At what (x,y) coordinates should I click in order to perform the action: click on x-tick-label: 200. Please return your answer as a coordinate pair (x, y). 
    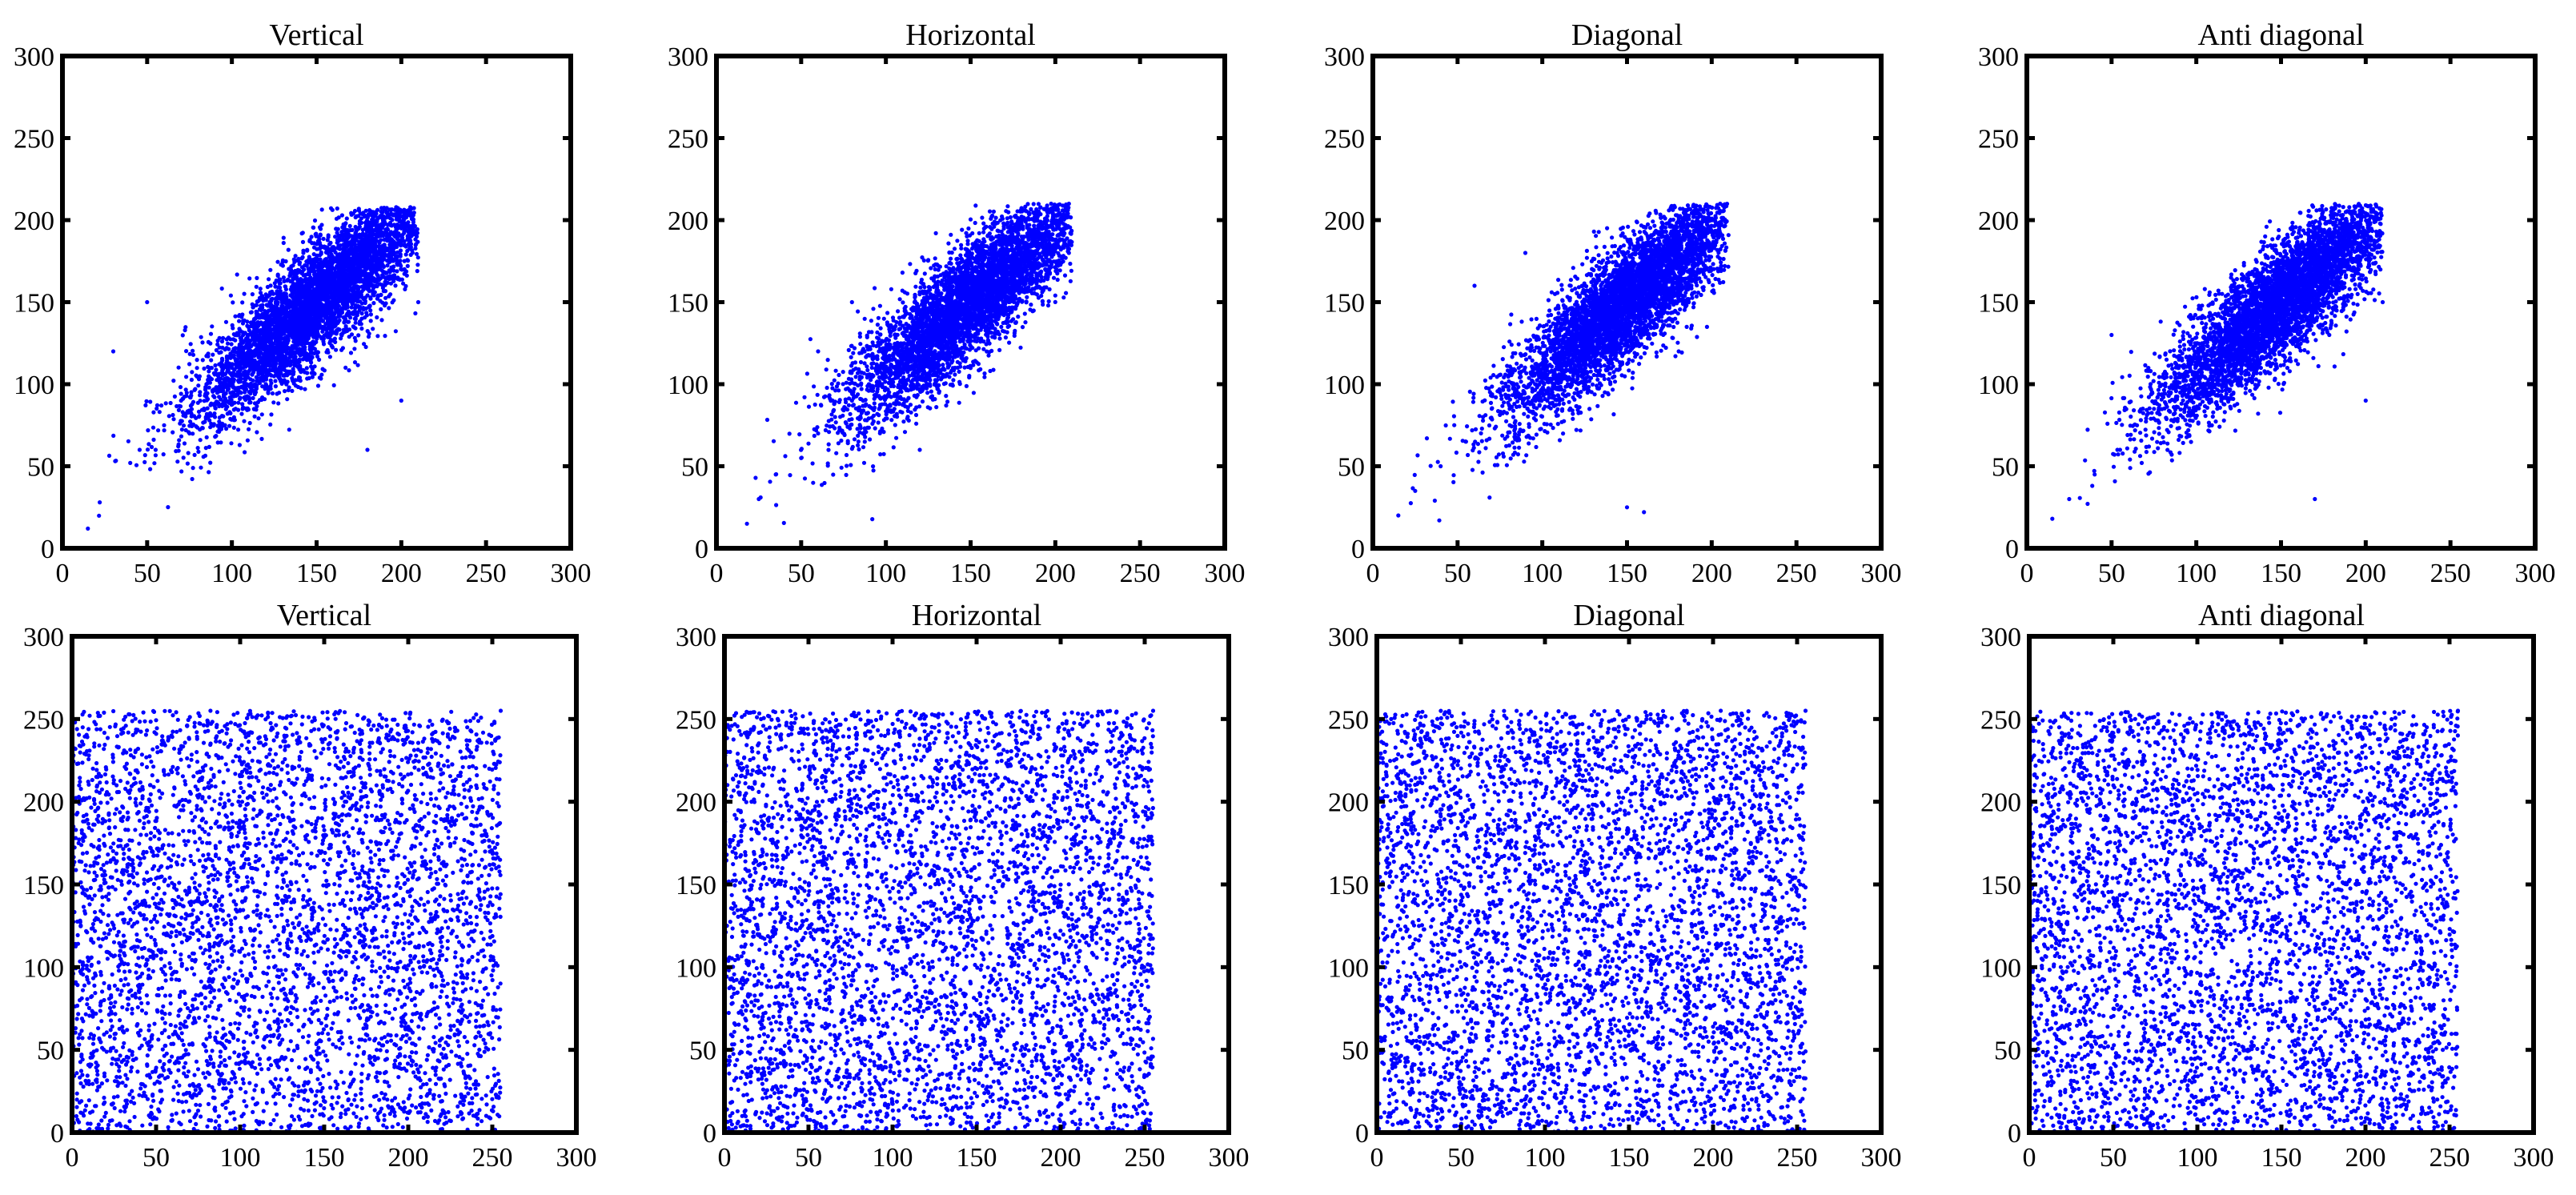
    Looking at the image, I should click on (402, 573).